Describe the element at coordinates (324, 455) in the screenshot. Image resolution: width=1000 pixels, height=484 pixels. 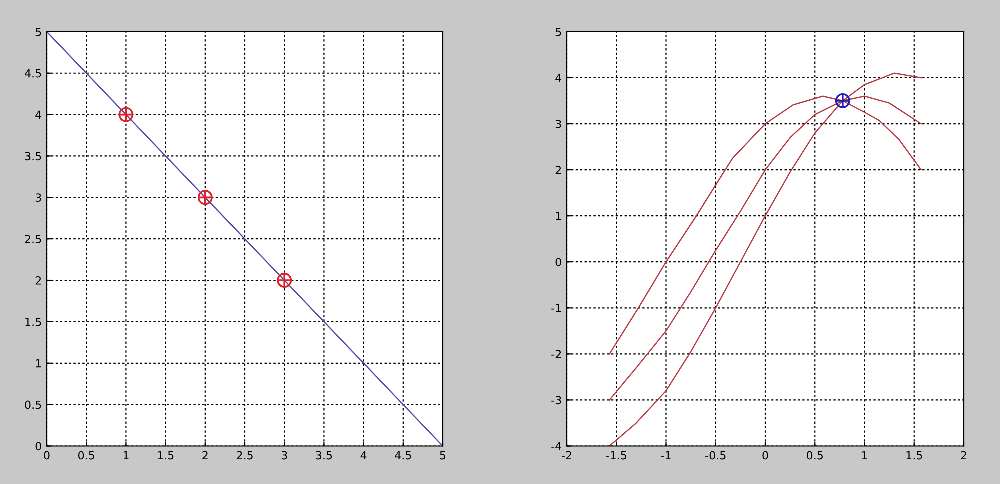
I see `x-tick-label: 3.5` at that location.